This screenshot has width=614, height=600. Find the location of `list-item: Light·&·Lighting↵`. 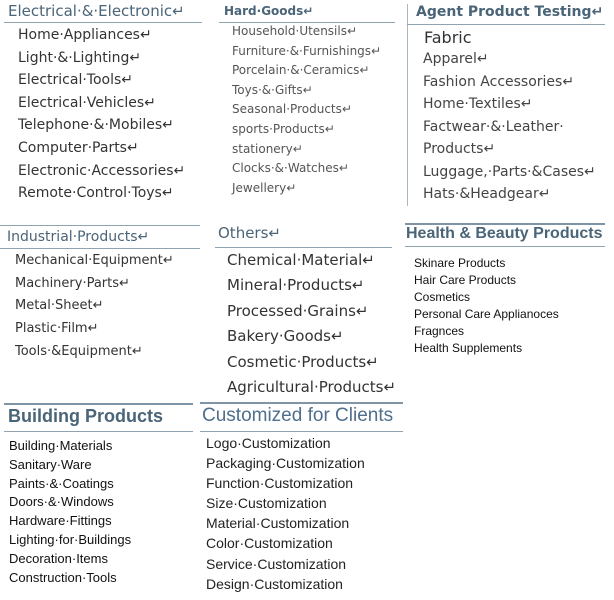

list-item: Light·&·Lighting↵ is located at coordinates (80, 57).